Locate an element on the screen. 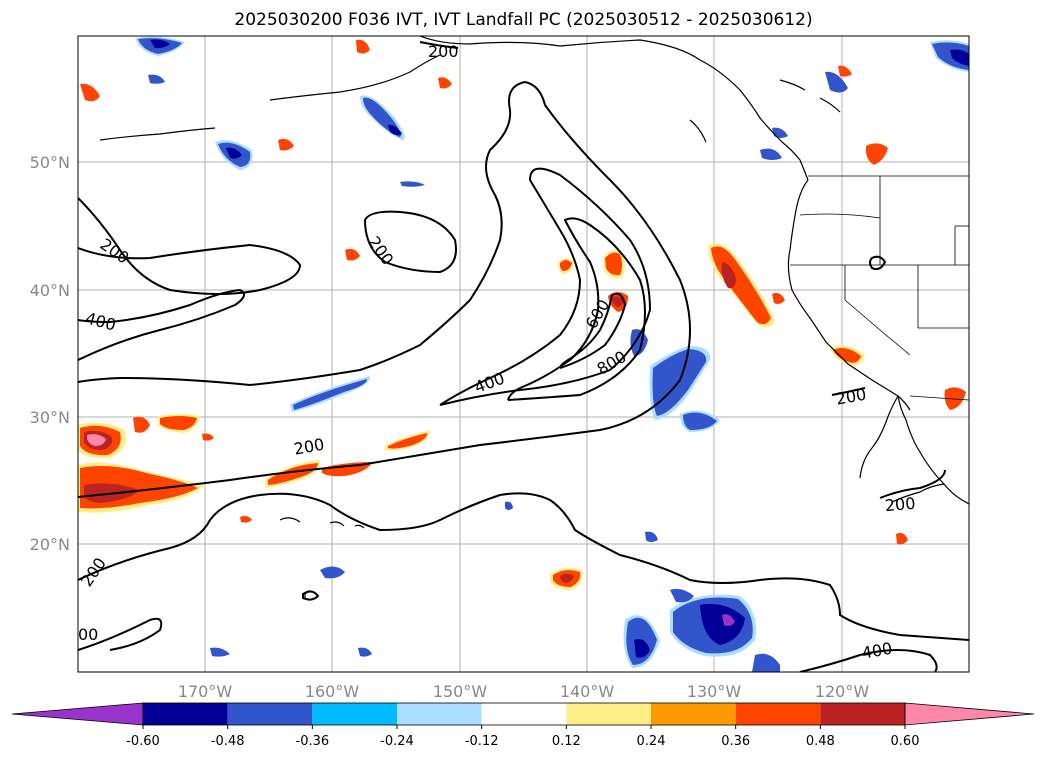  lon-label: 120°W is located at coordinates (842, 691).